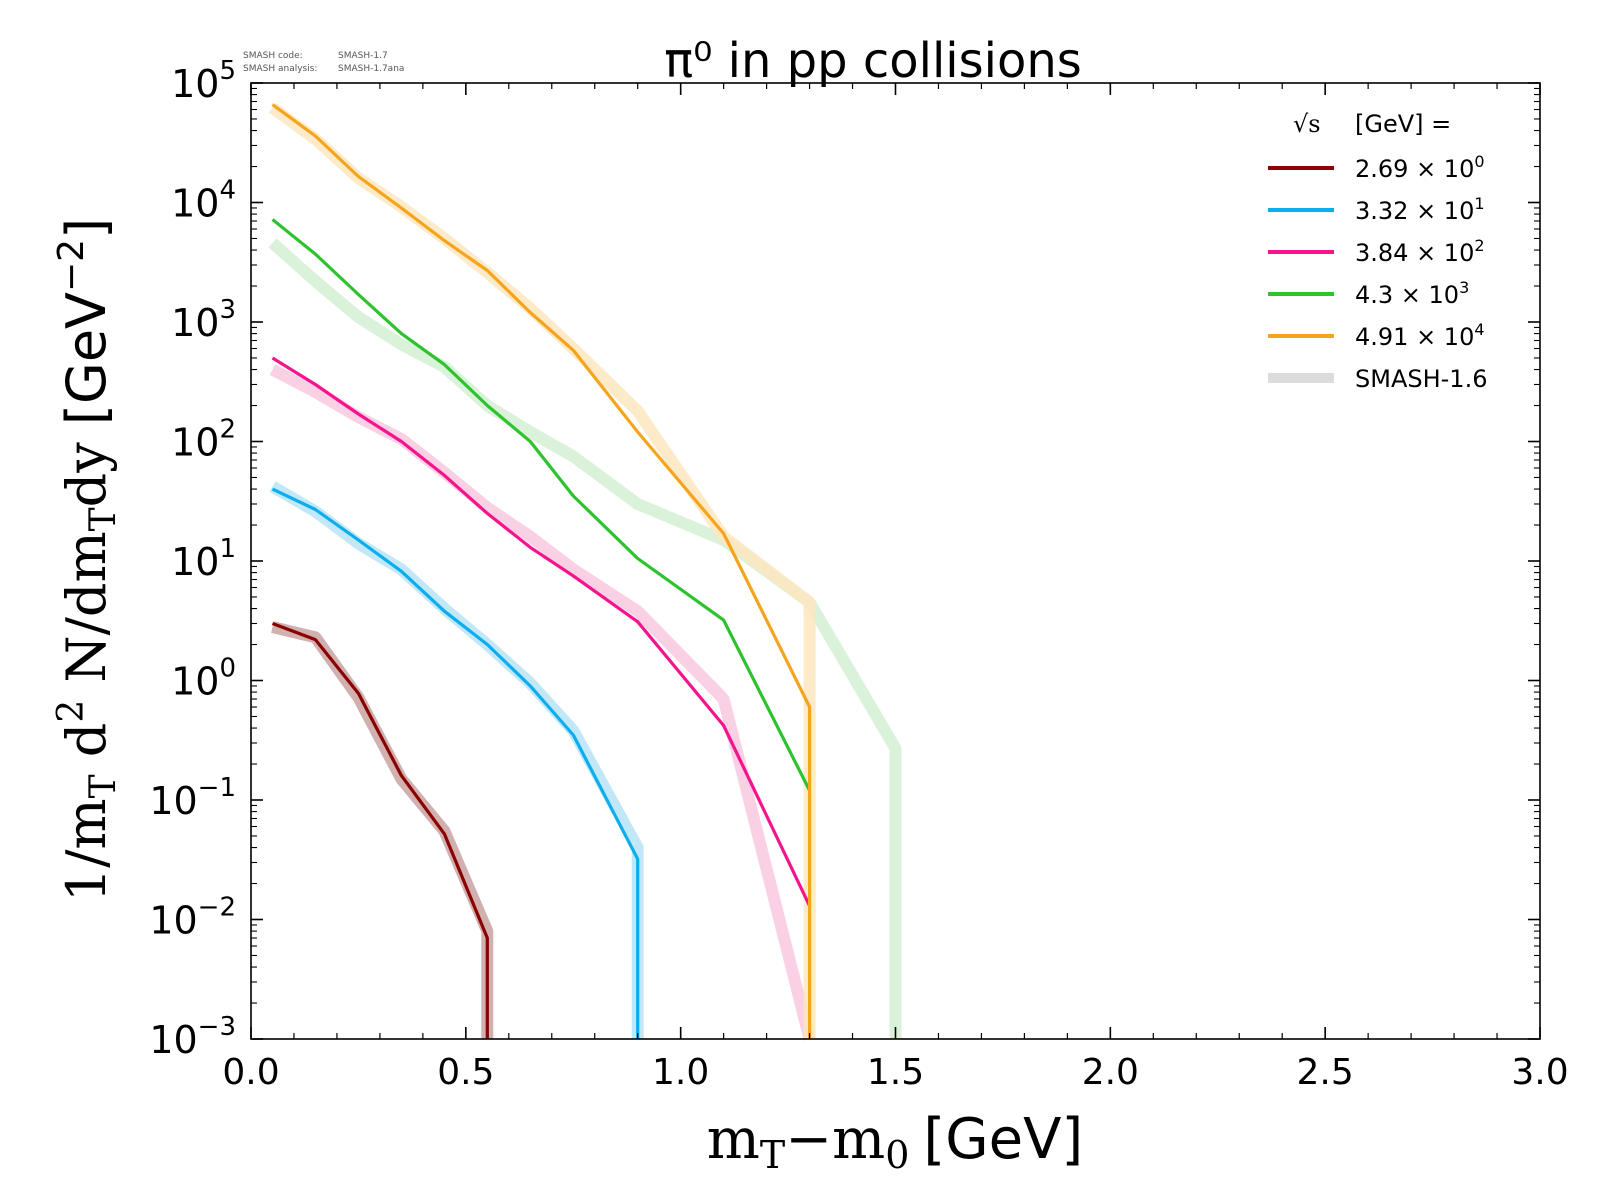 Image resolution: width=1600 pixels, height=1200 pixels. Describe the element at coordinates (1420, 209) in the screenshot. I see `legend-label-1: 3.32 × 10¹` at that location.